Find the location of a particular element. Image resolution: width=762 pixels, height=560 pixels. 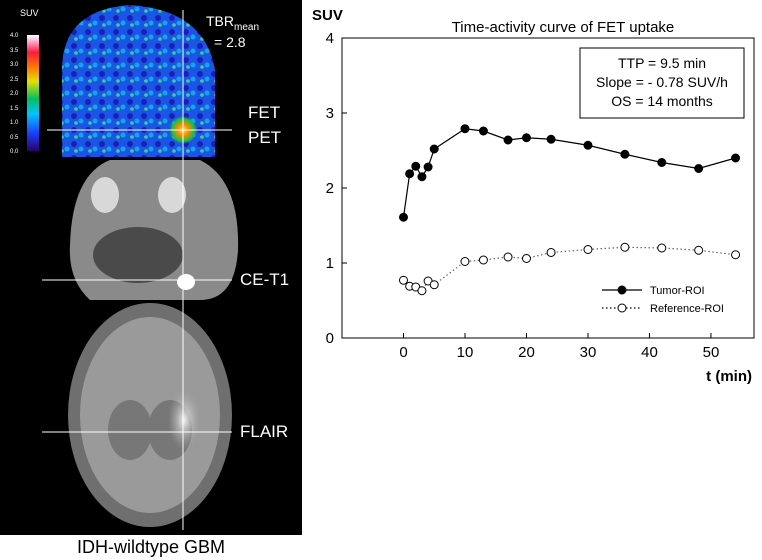

colorbar-tick: 3.0 is located at coordinates (14, 65).